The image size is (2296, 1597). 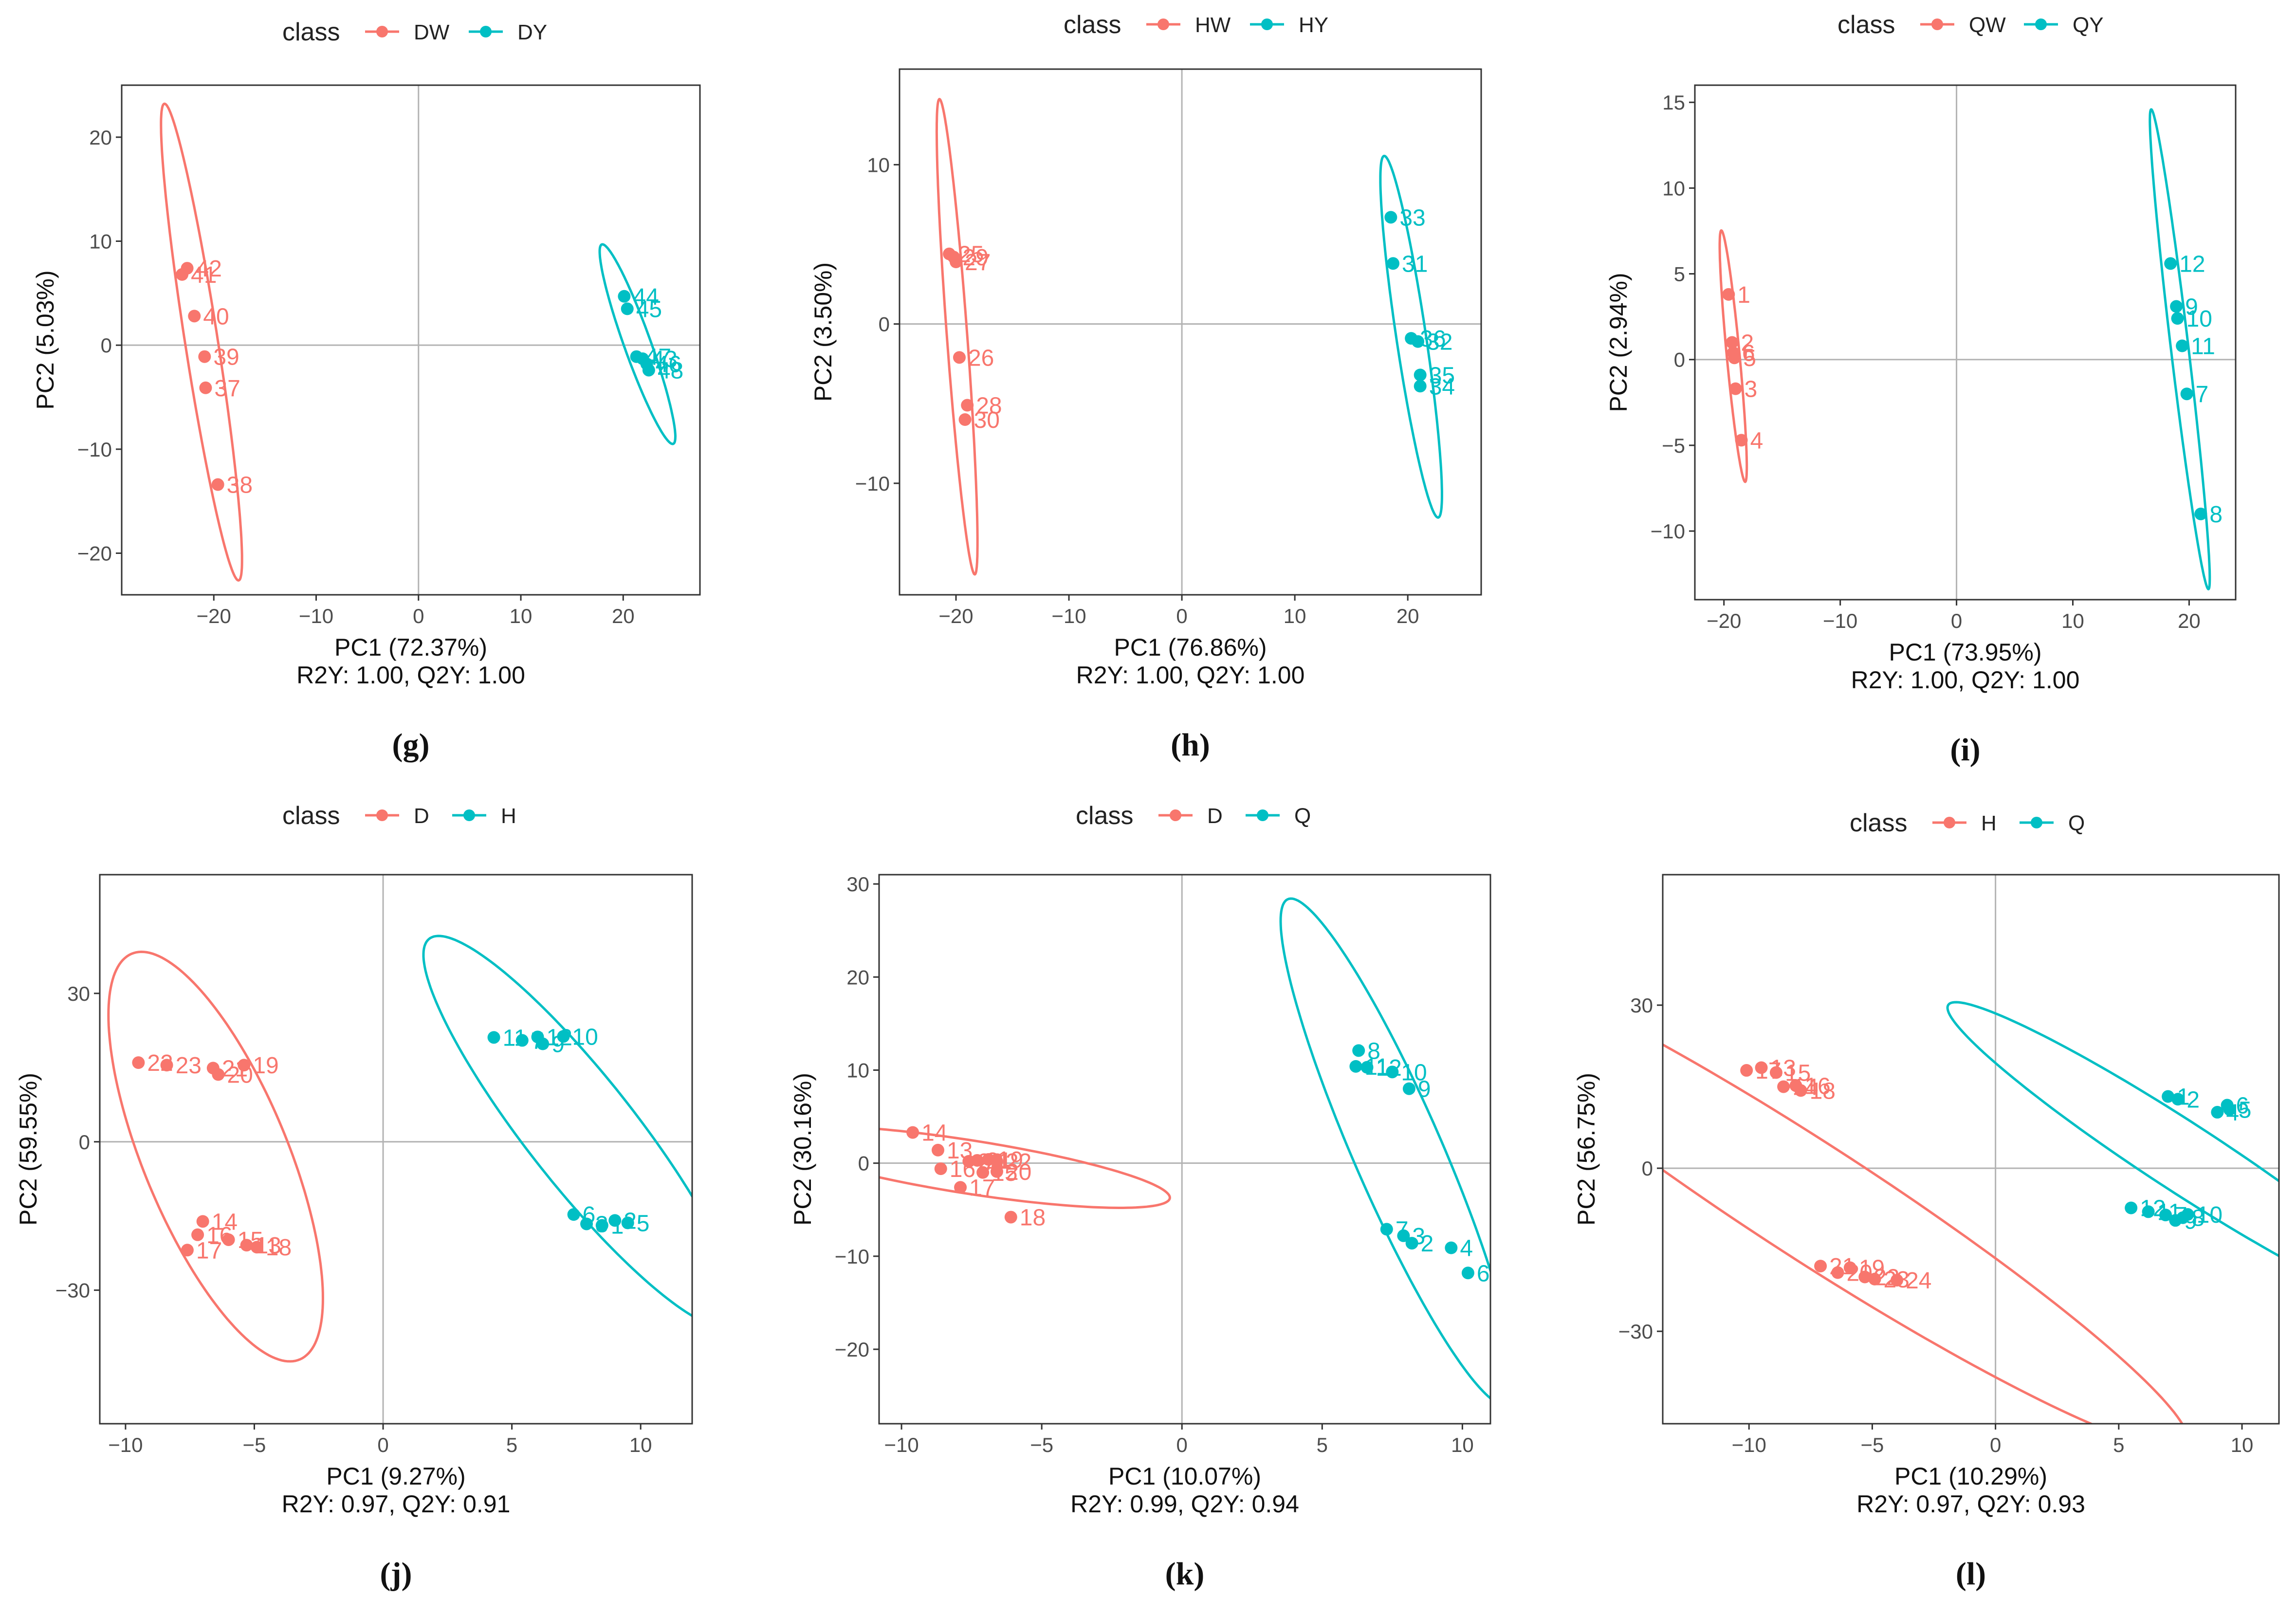 I want to click on point-label: 17, so click(x=209, y=1251).